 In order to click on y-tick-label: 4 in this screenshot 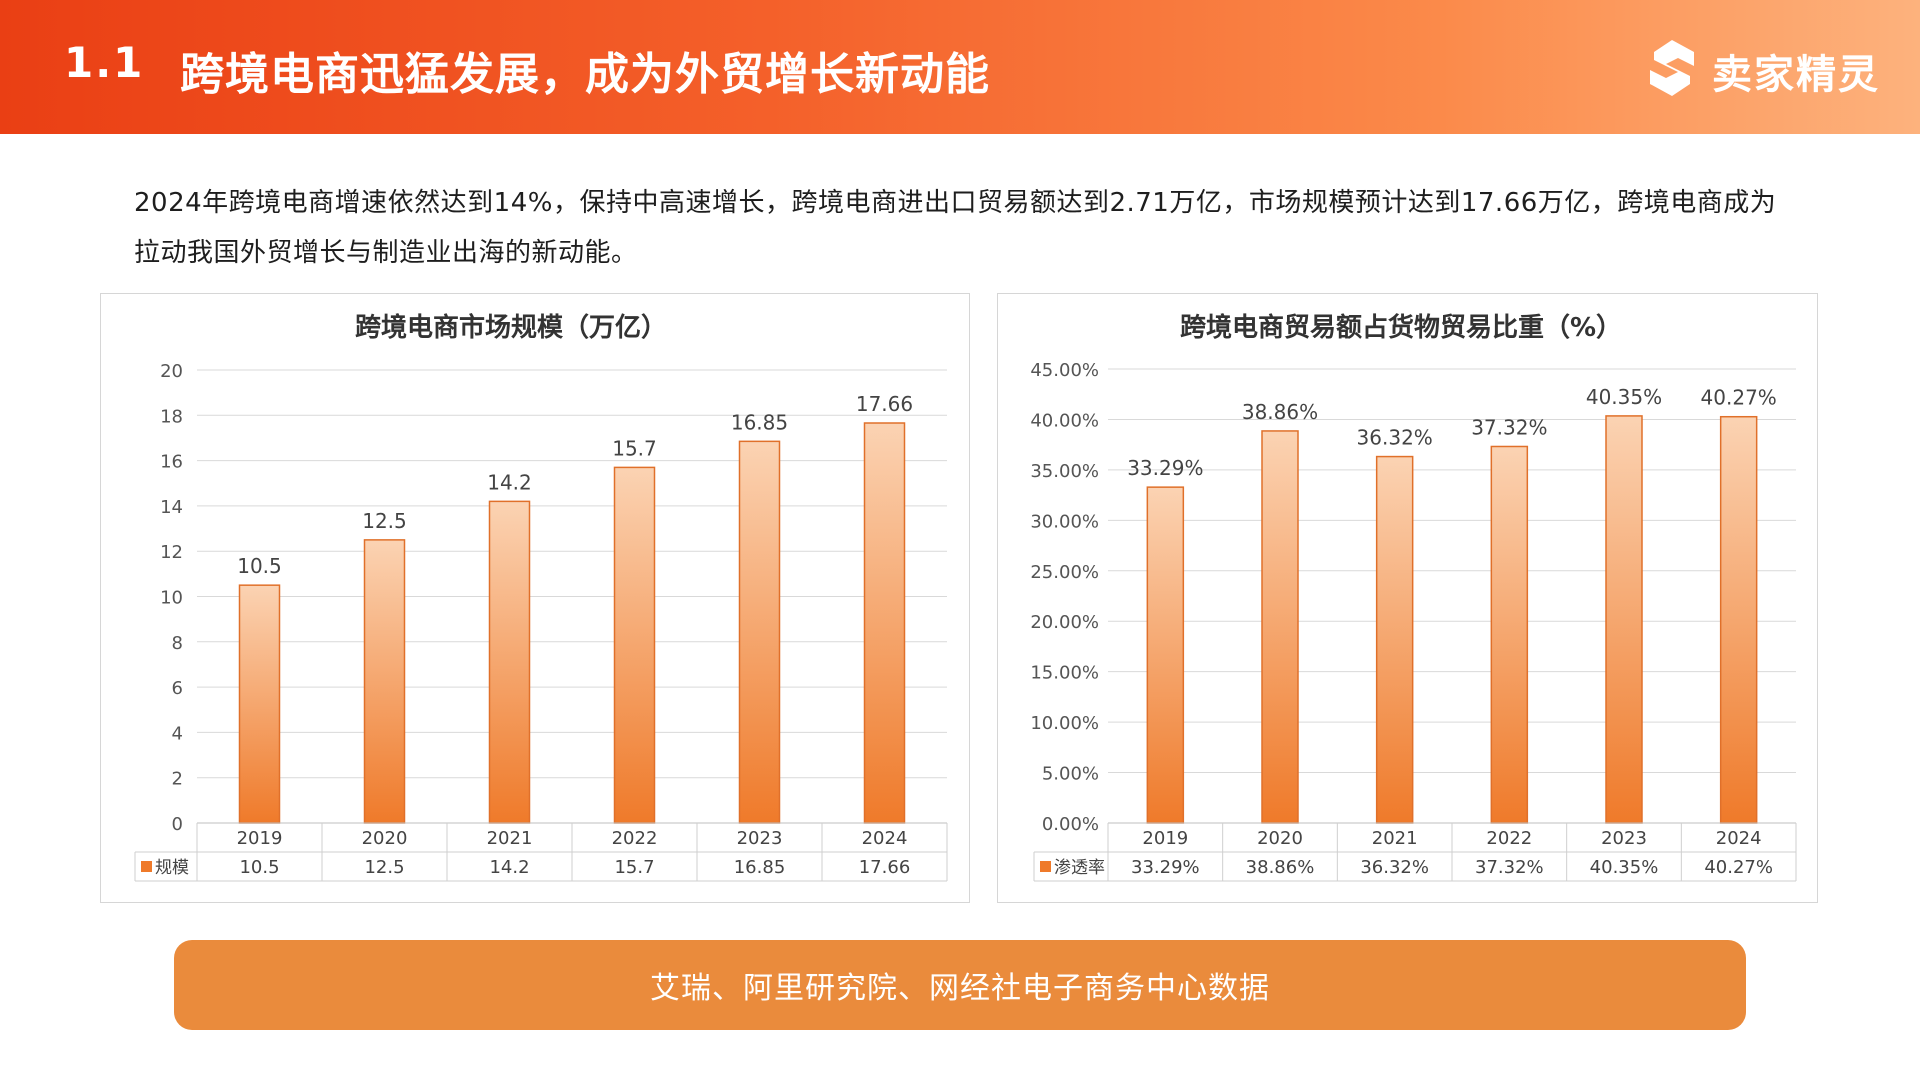, I will do `click(177, 733)`.